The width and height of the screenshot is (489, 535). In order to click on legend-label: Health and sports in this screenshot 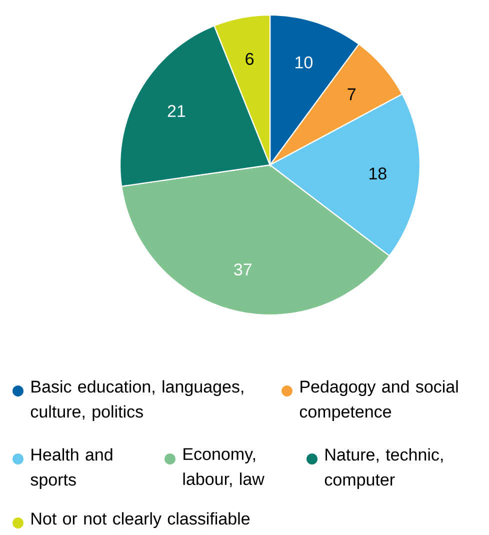, I will do `click(71, 469)`.